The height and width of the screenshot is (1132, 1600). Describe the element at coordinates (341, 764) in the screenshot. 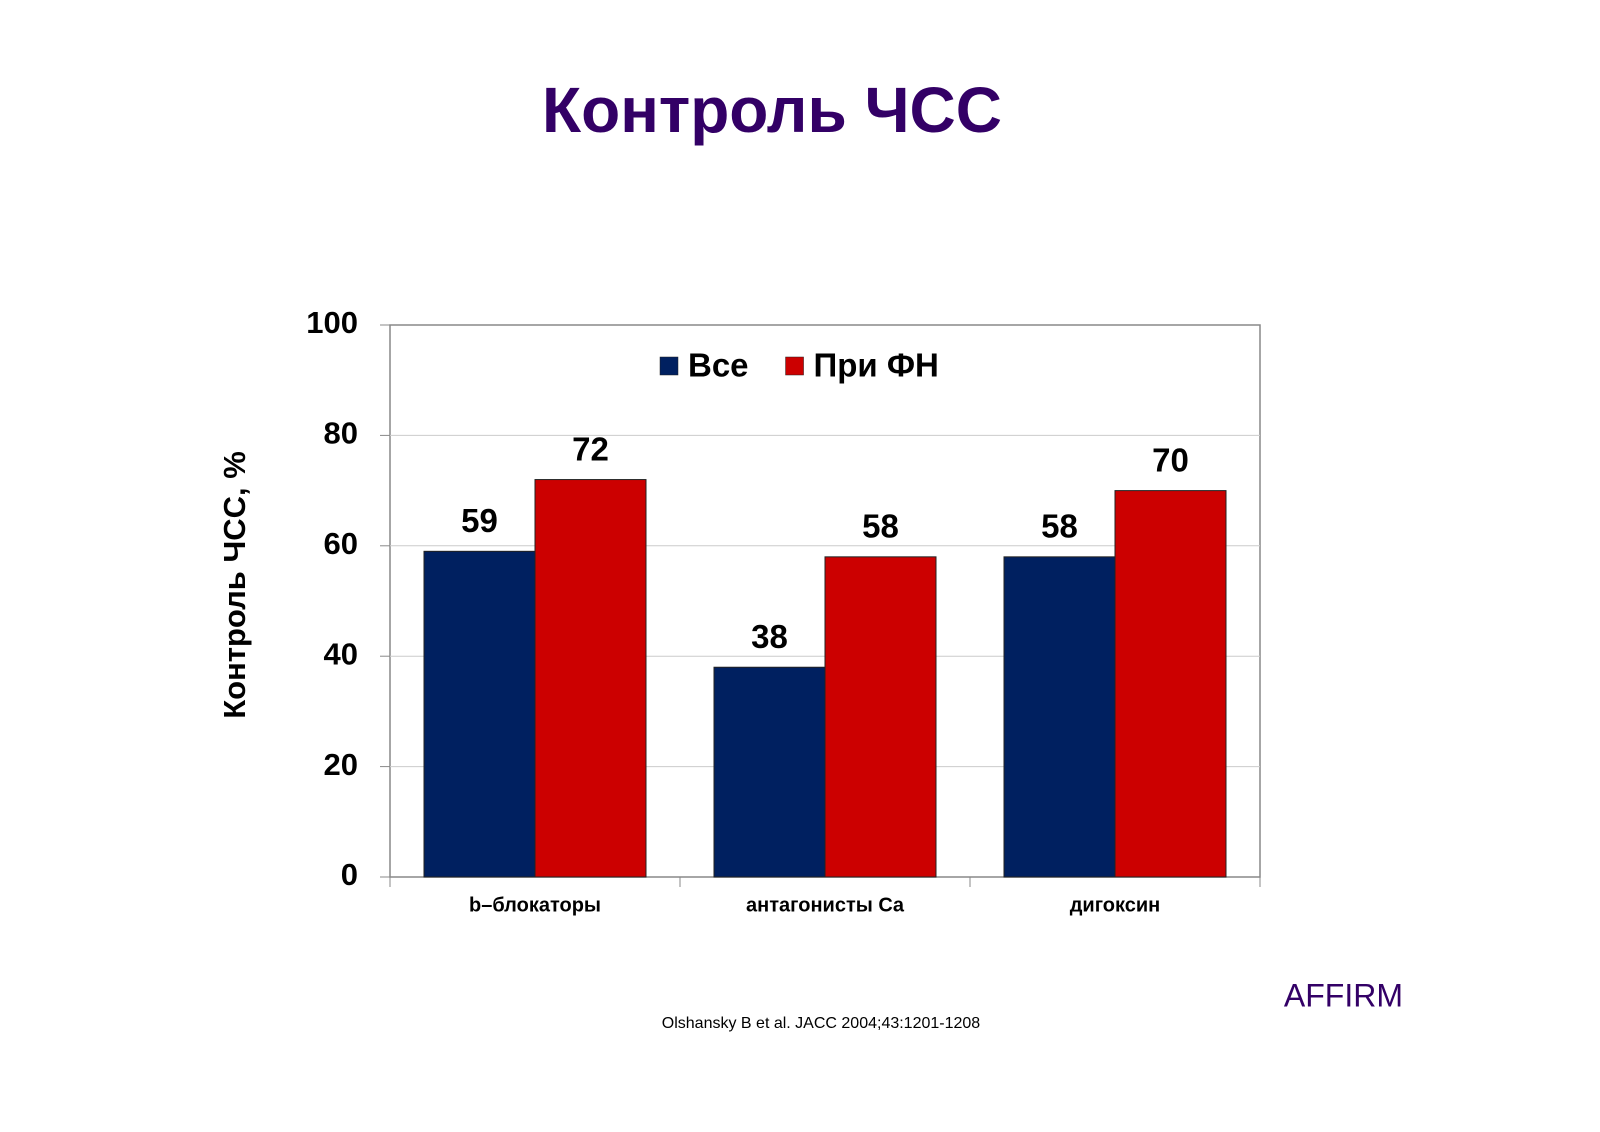

I see `y-tick-label: 20` at that location.